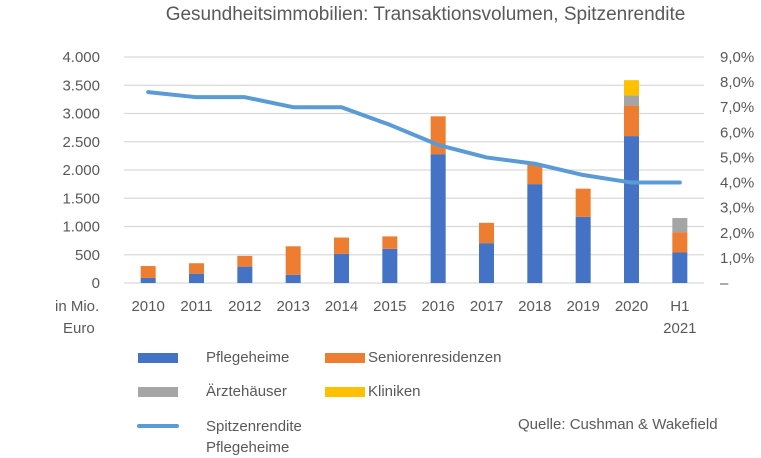 The width and height of the screenshot is (761, 458). I want to click on legend-label-line2: Pflegeheime, so click(248, 447).